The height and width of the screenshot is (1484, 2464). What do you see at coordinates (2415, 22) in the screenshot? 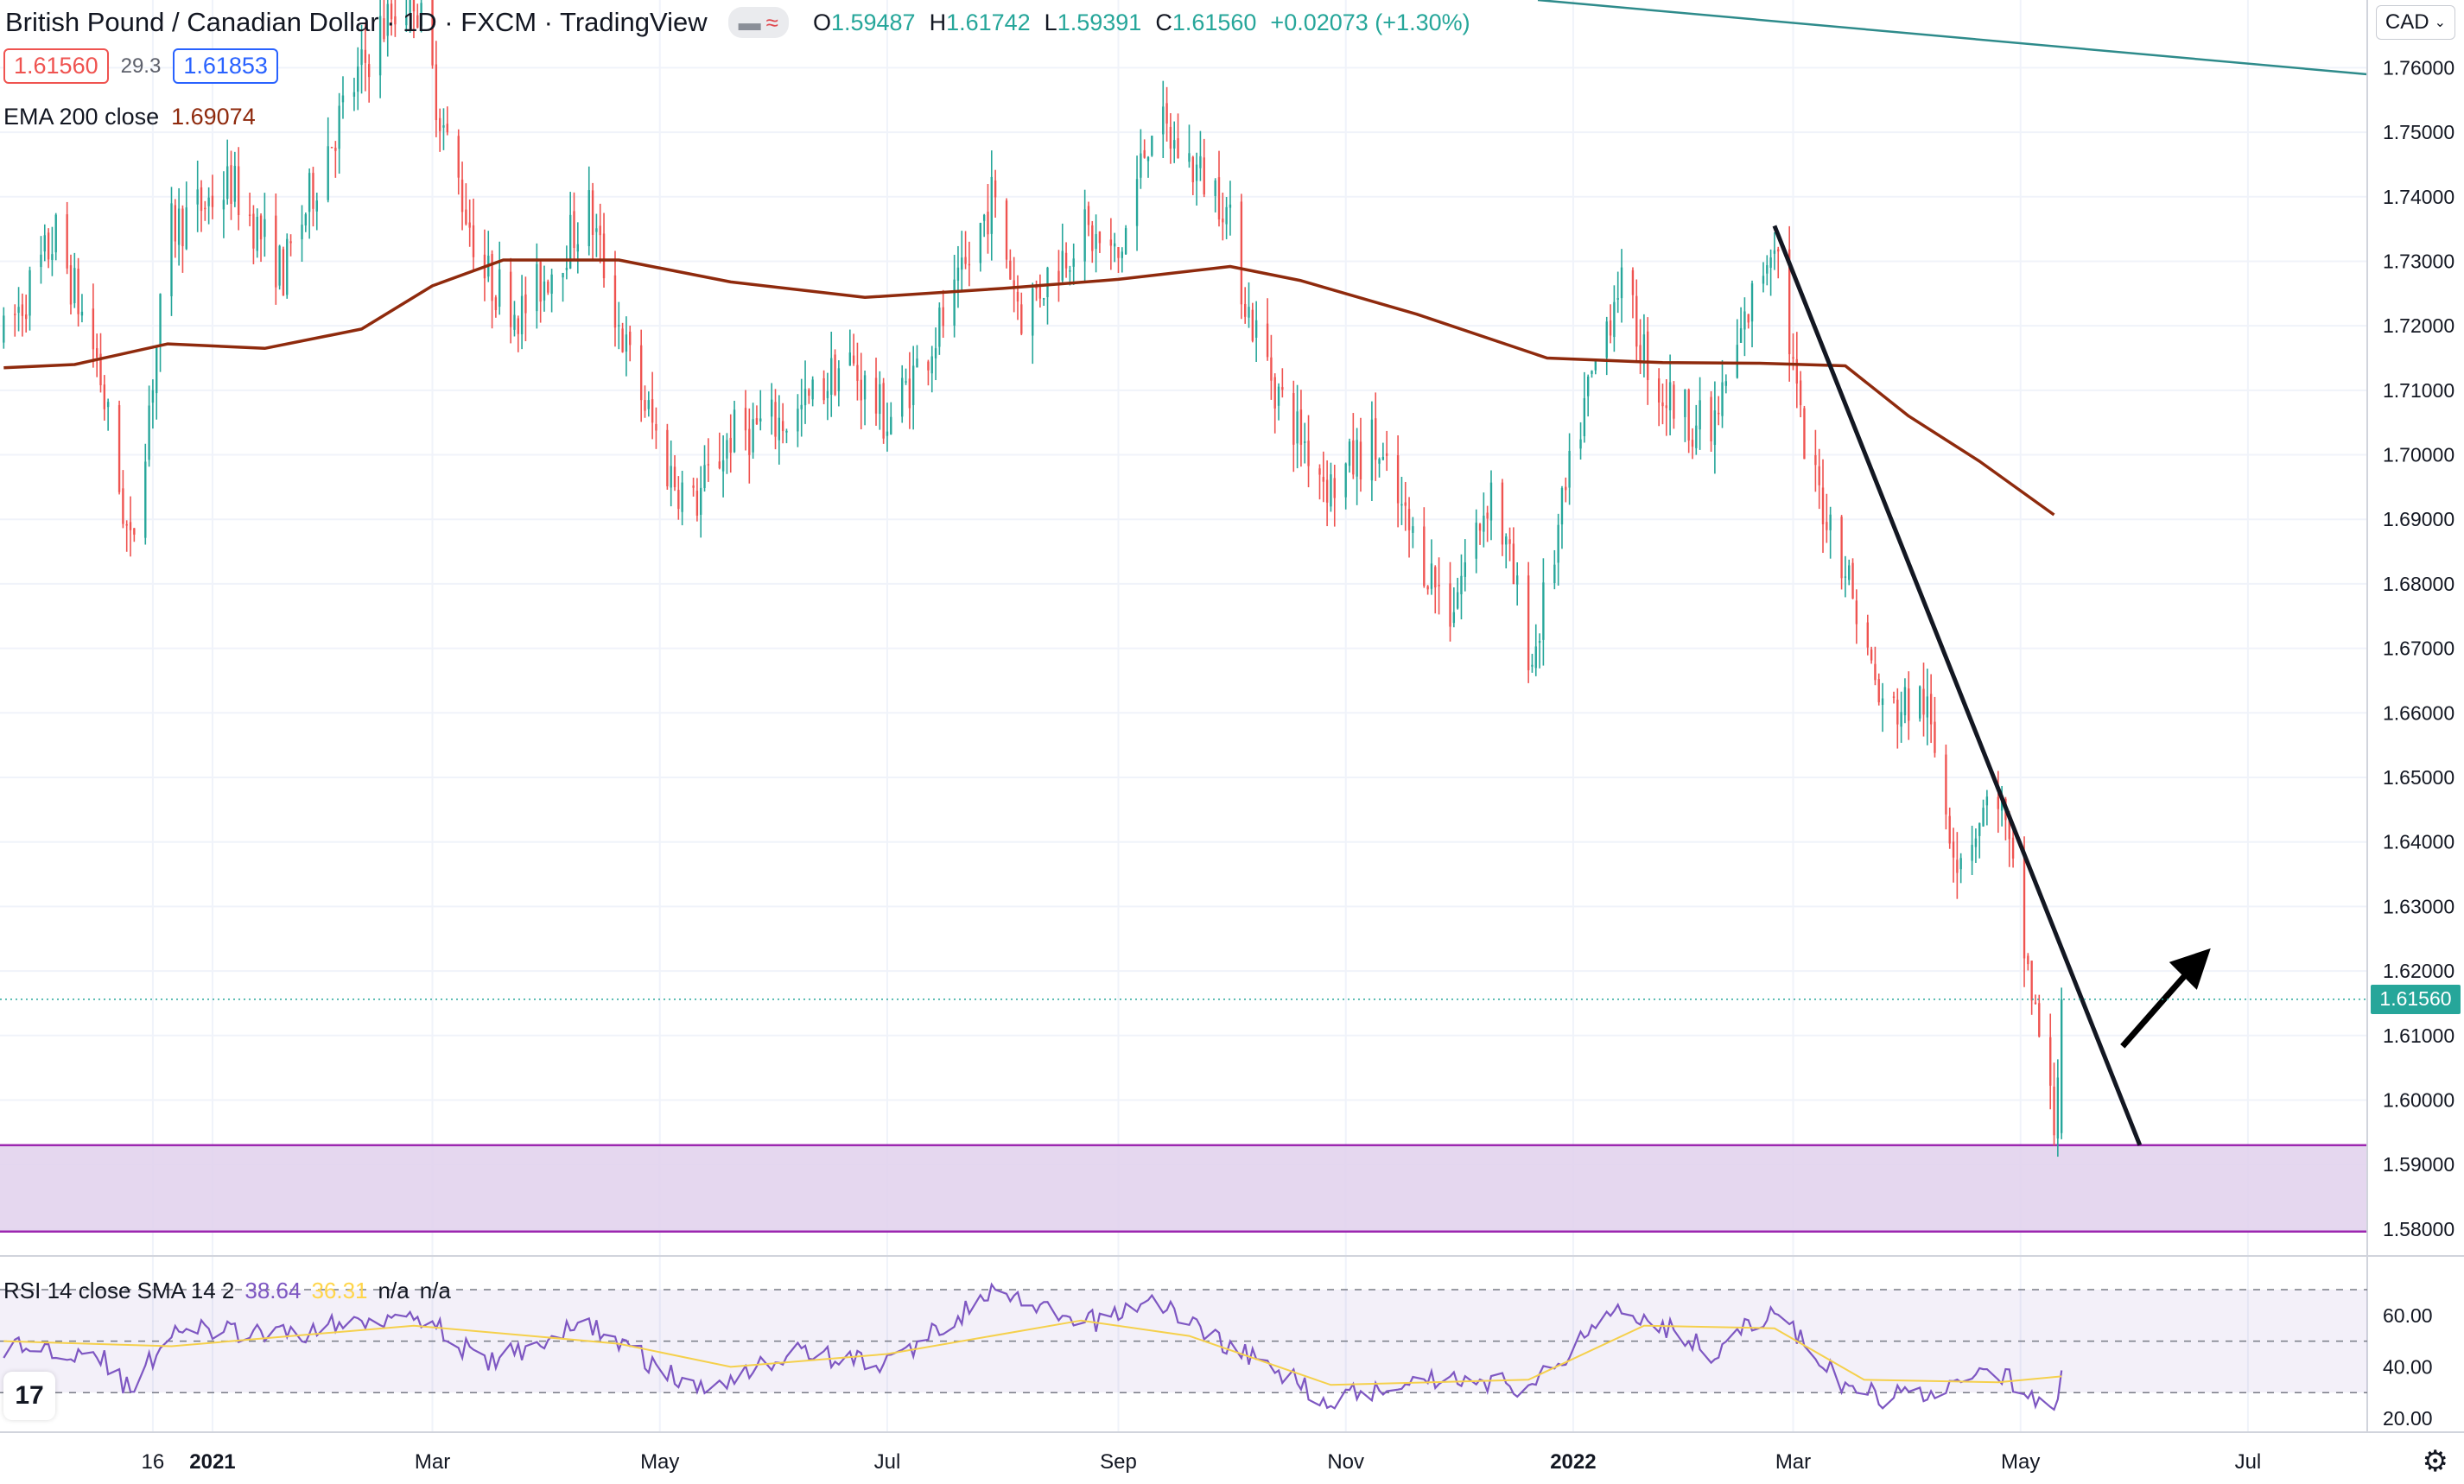
I see `currency-button: CAD ⌄` at bounding box center [2415, 22].